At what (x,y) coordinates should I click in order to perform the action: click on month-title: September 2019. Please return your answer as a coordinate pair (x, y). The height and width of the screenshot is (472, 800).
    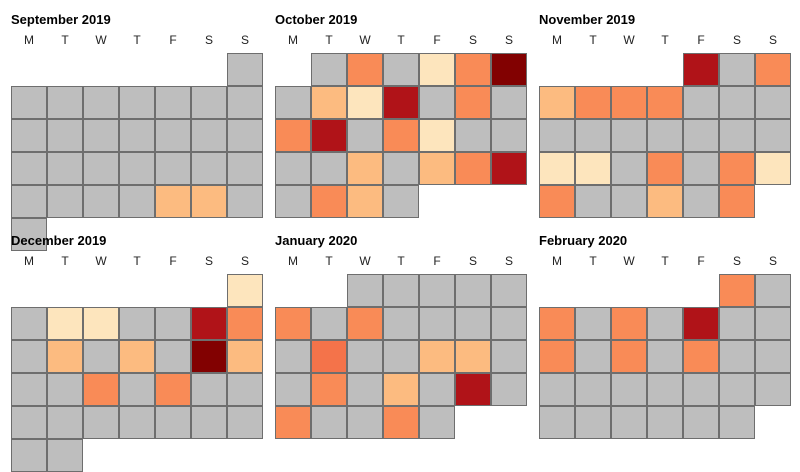
    Looking at the image, I should click on (61, 19).